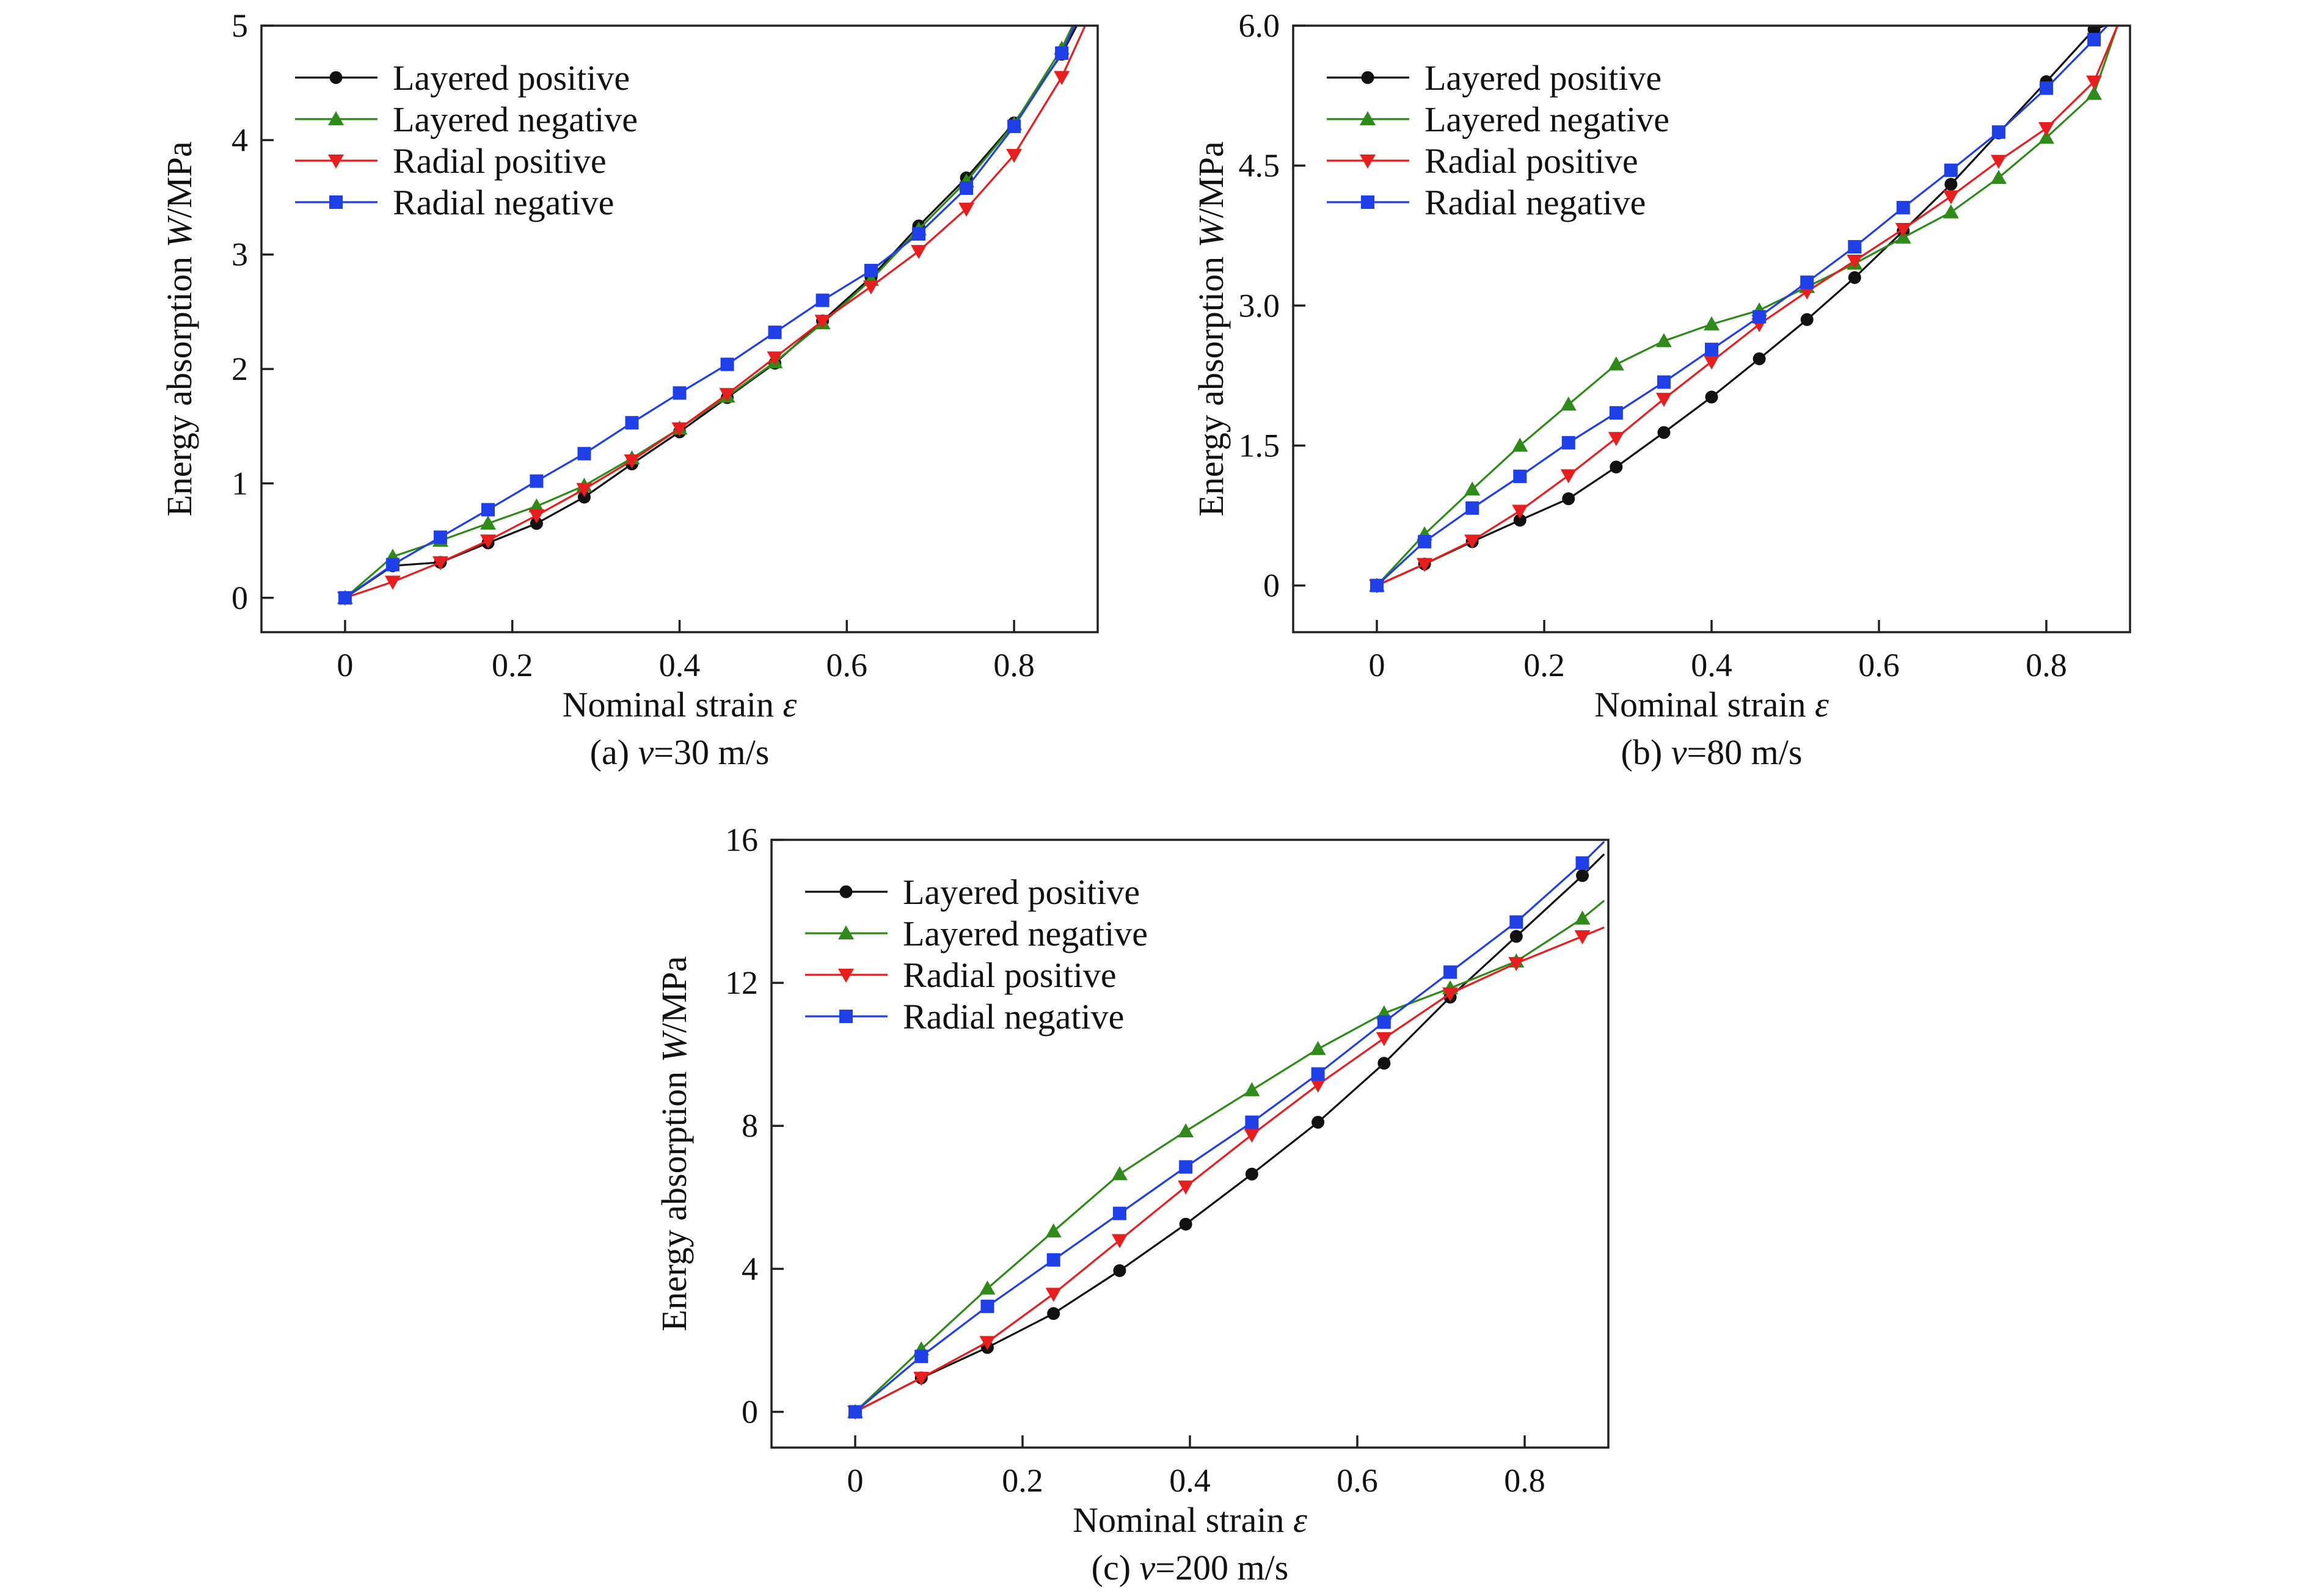  I want to click on legend-label-a-0: Layered positive, so click(511, 78).